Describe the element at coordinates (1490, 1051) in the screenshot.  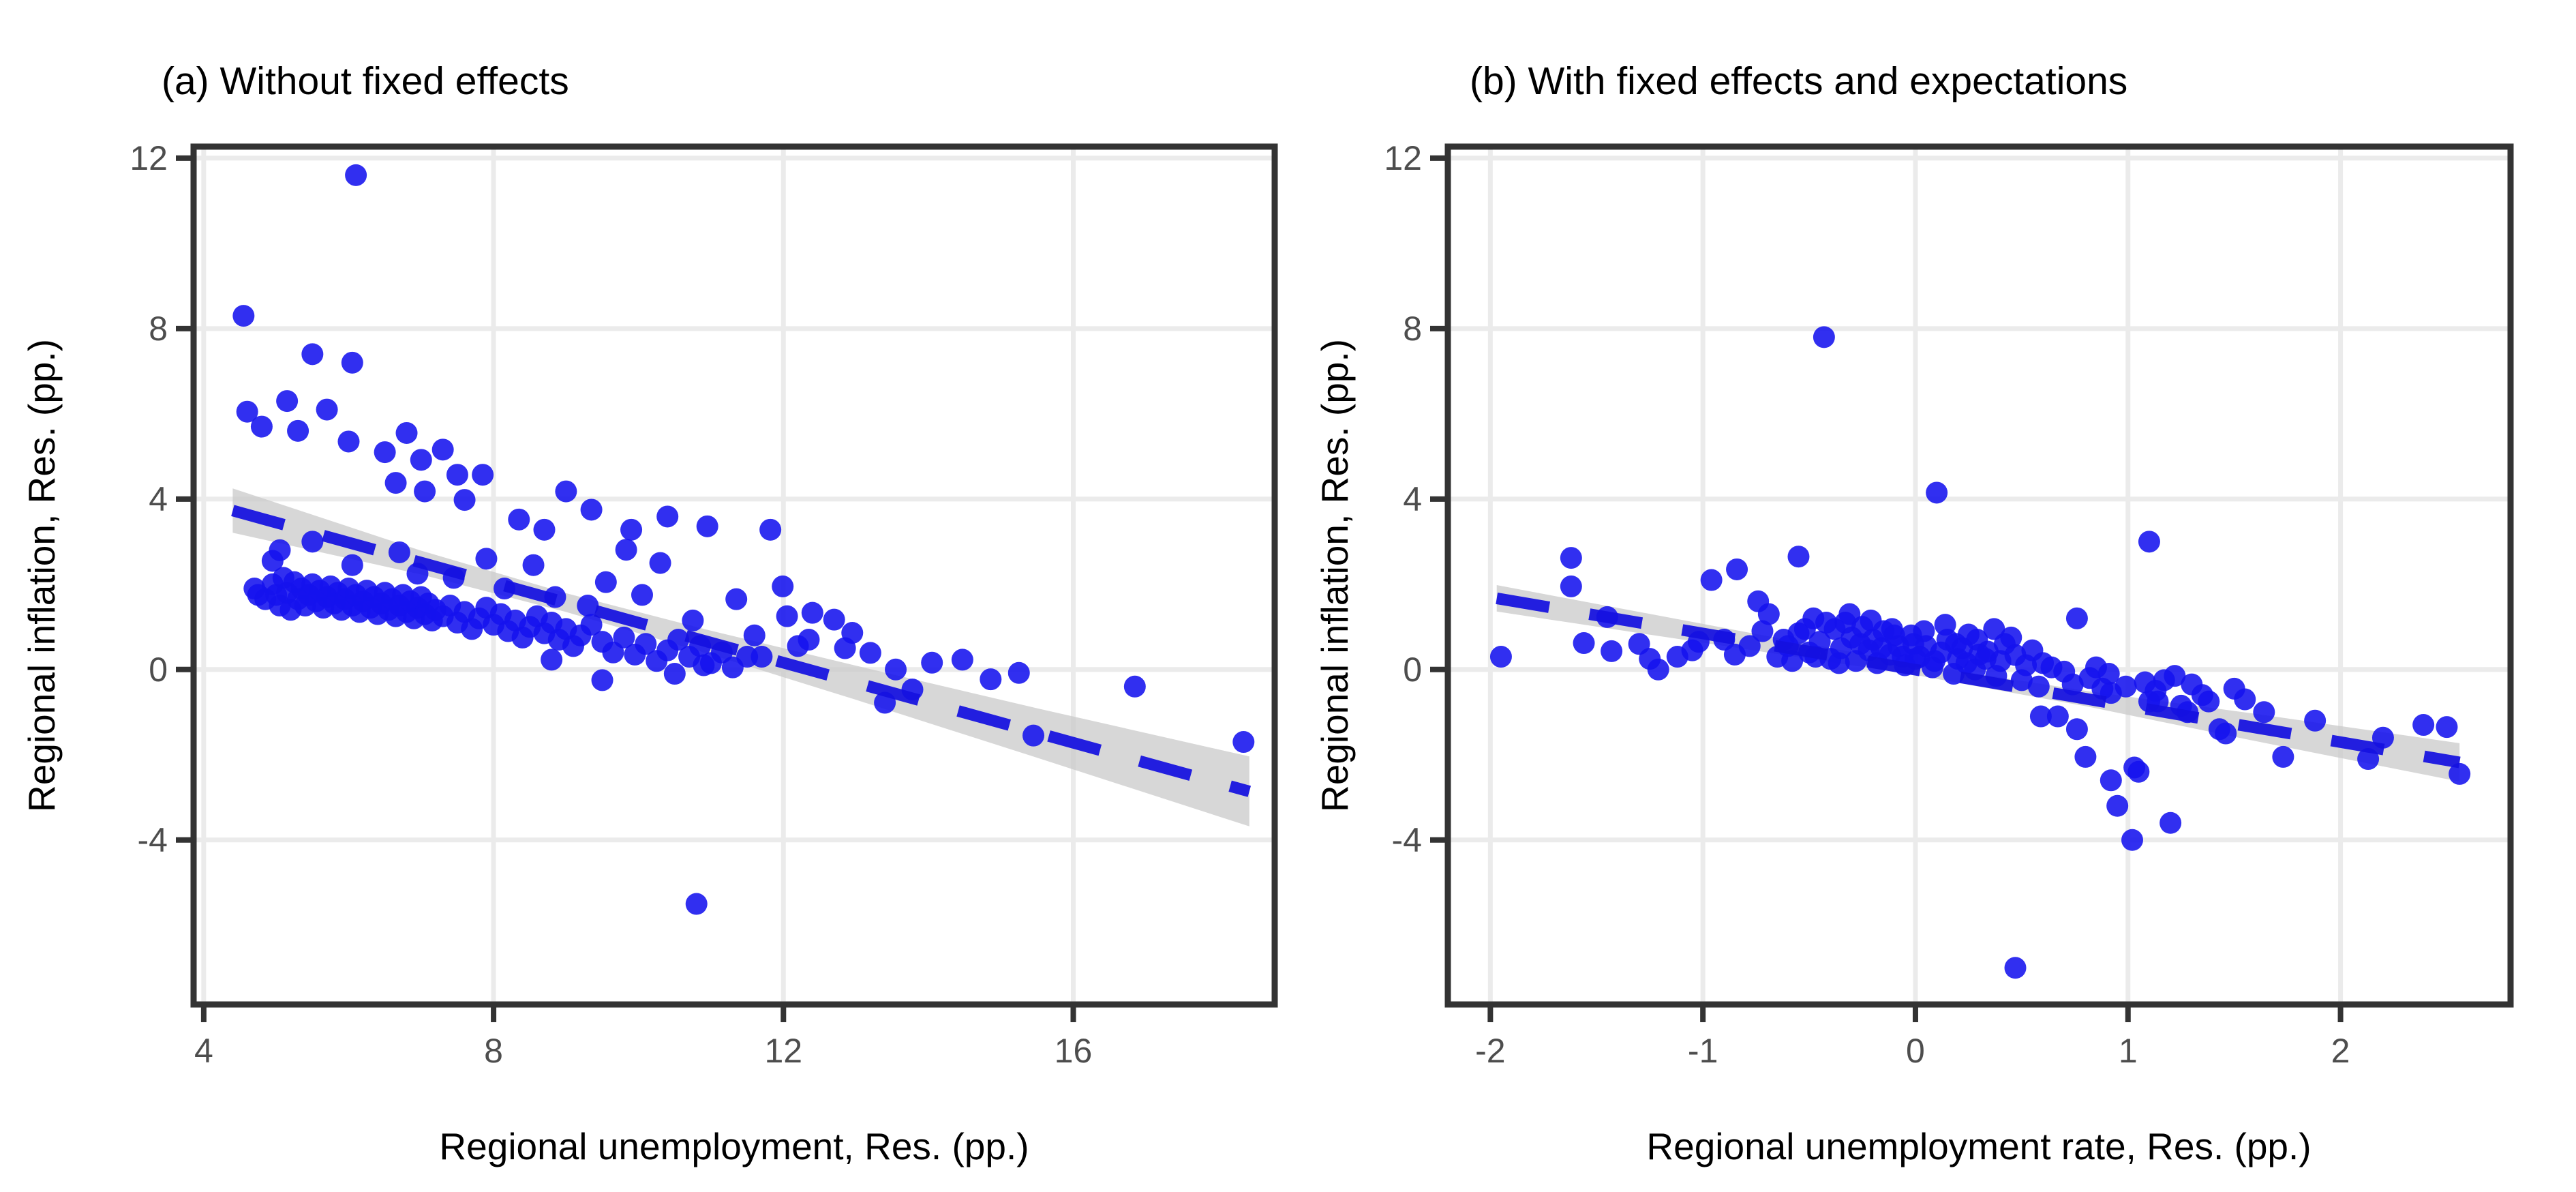
I see `x-tick-label: -2` at that location.